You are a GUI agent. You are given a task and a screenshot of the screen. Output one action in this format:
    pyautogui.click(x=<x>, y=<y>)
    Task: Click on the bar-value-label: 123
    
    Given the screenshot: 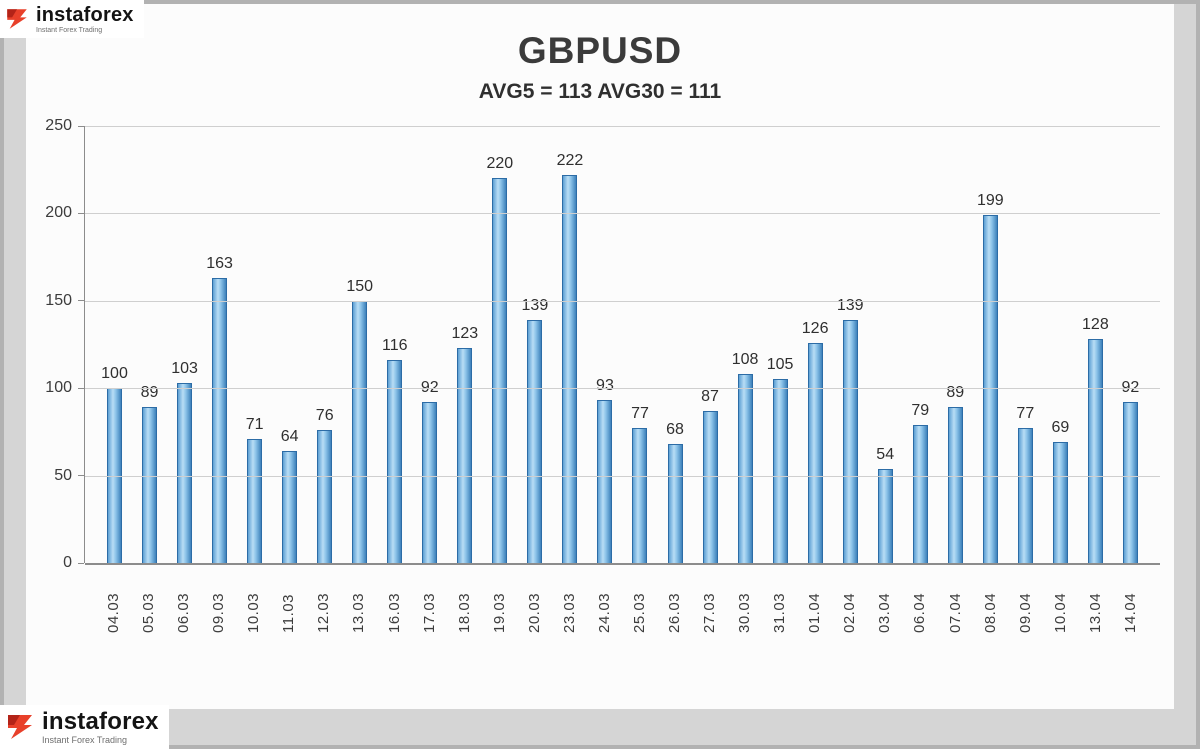 What is the action you would take?
    pyautogui.click(x=465, y=333)
    